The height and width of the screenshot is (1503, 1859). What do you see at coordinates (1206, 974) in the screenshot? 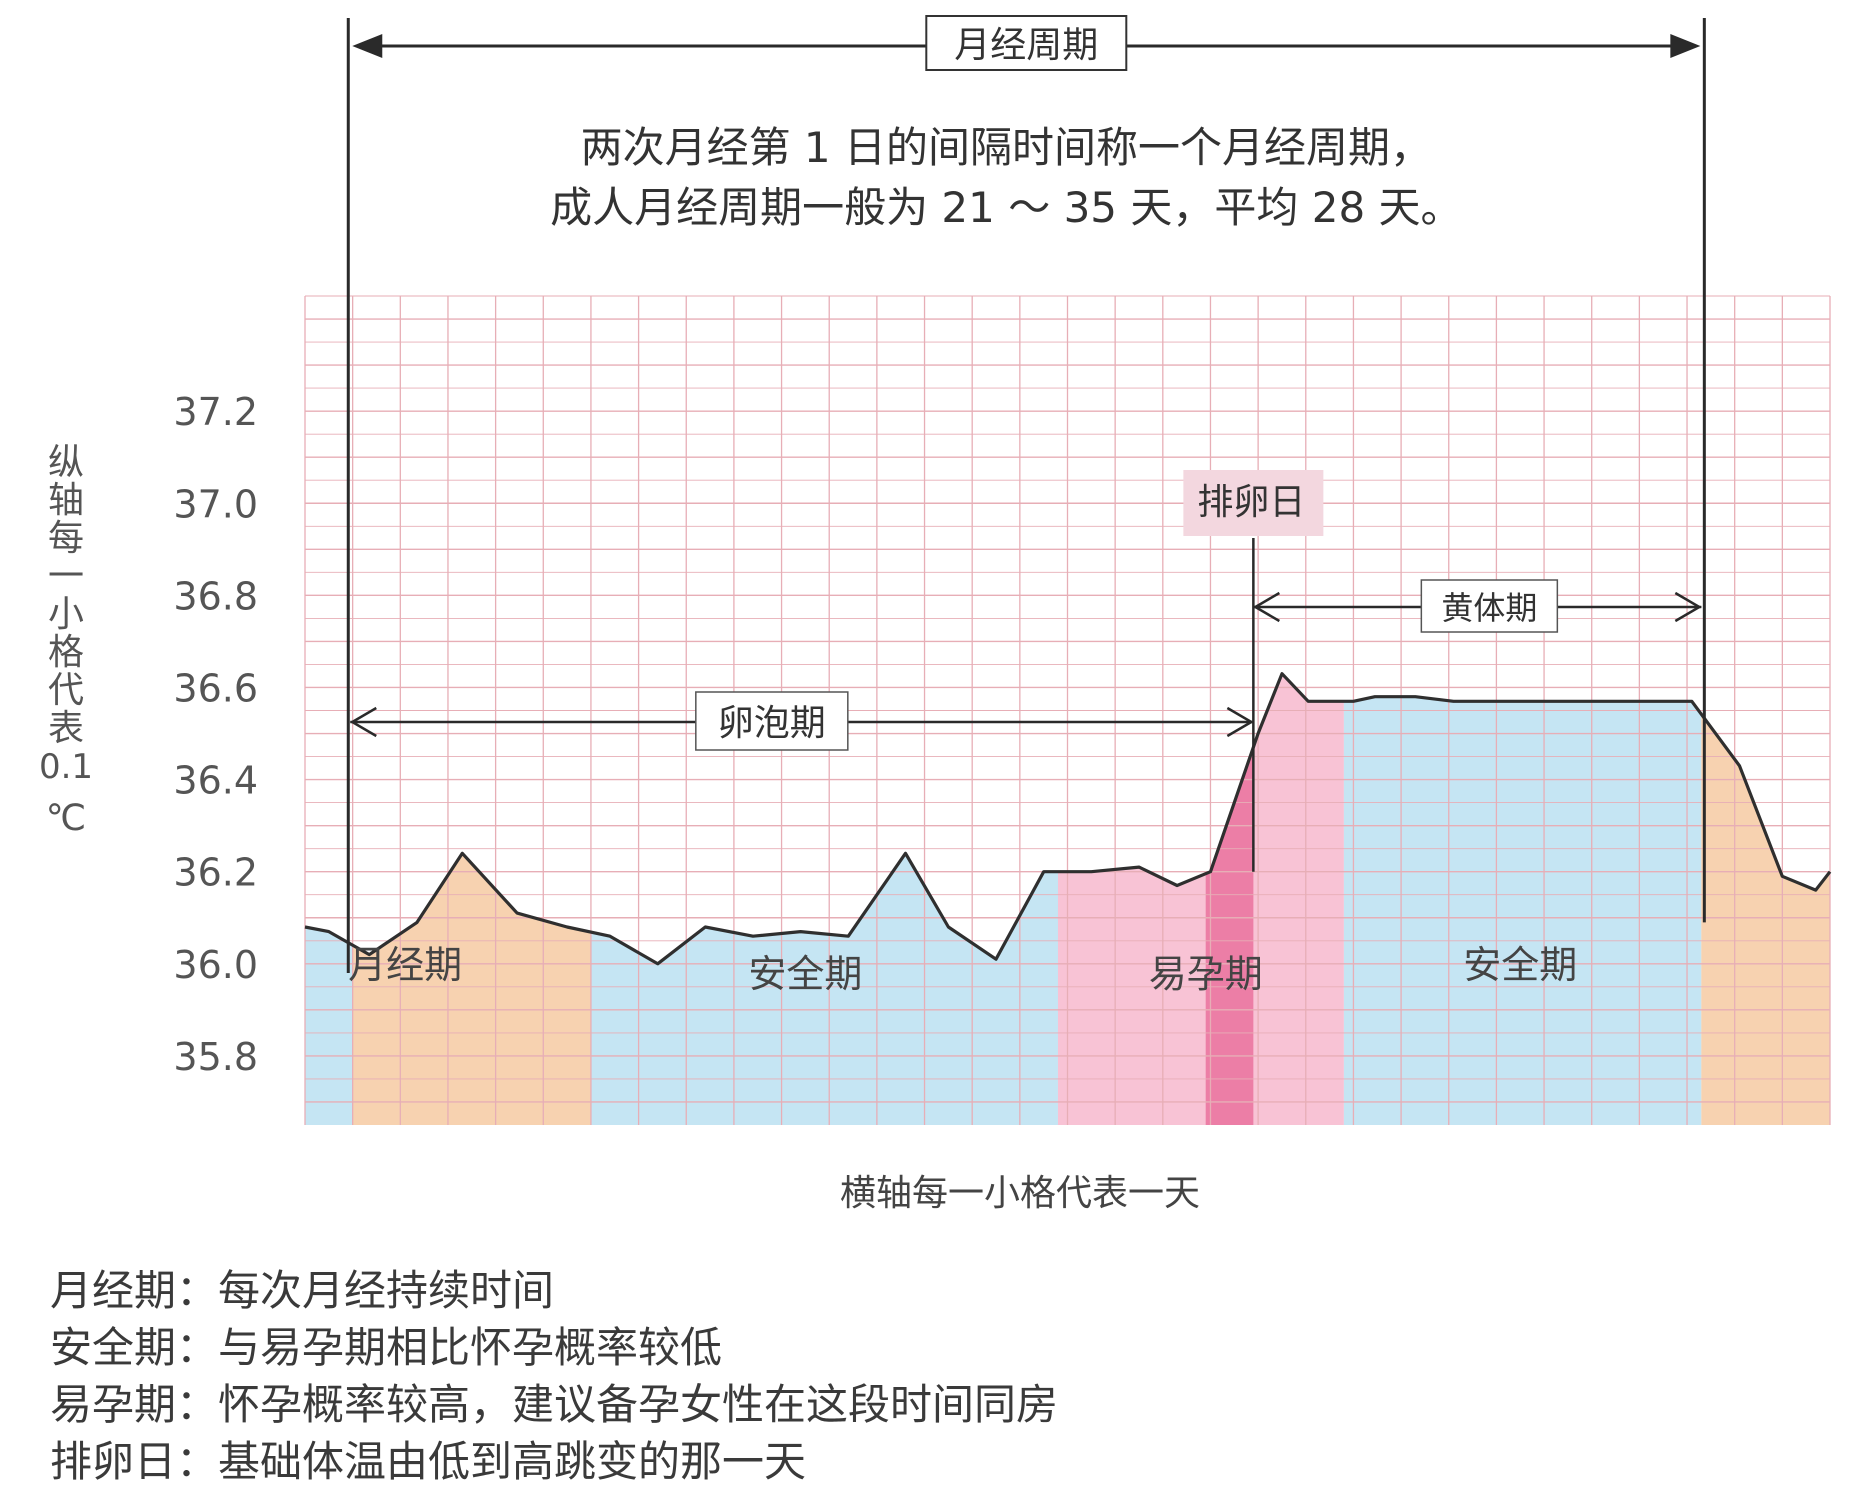
I see `zone-label: 易孕期` at bounding box center [1206, 974].